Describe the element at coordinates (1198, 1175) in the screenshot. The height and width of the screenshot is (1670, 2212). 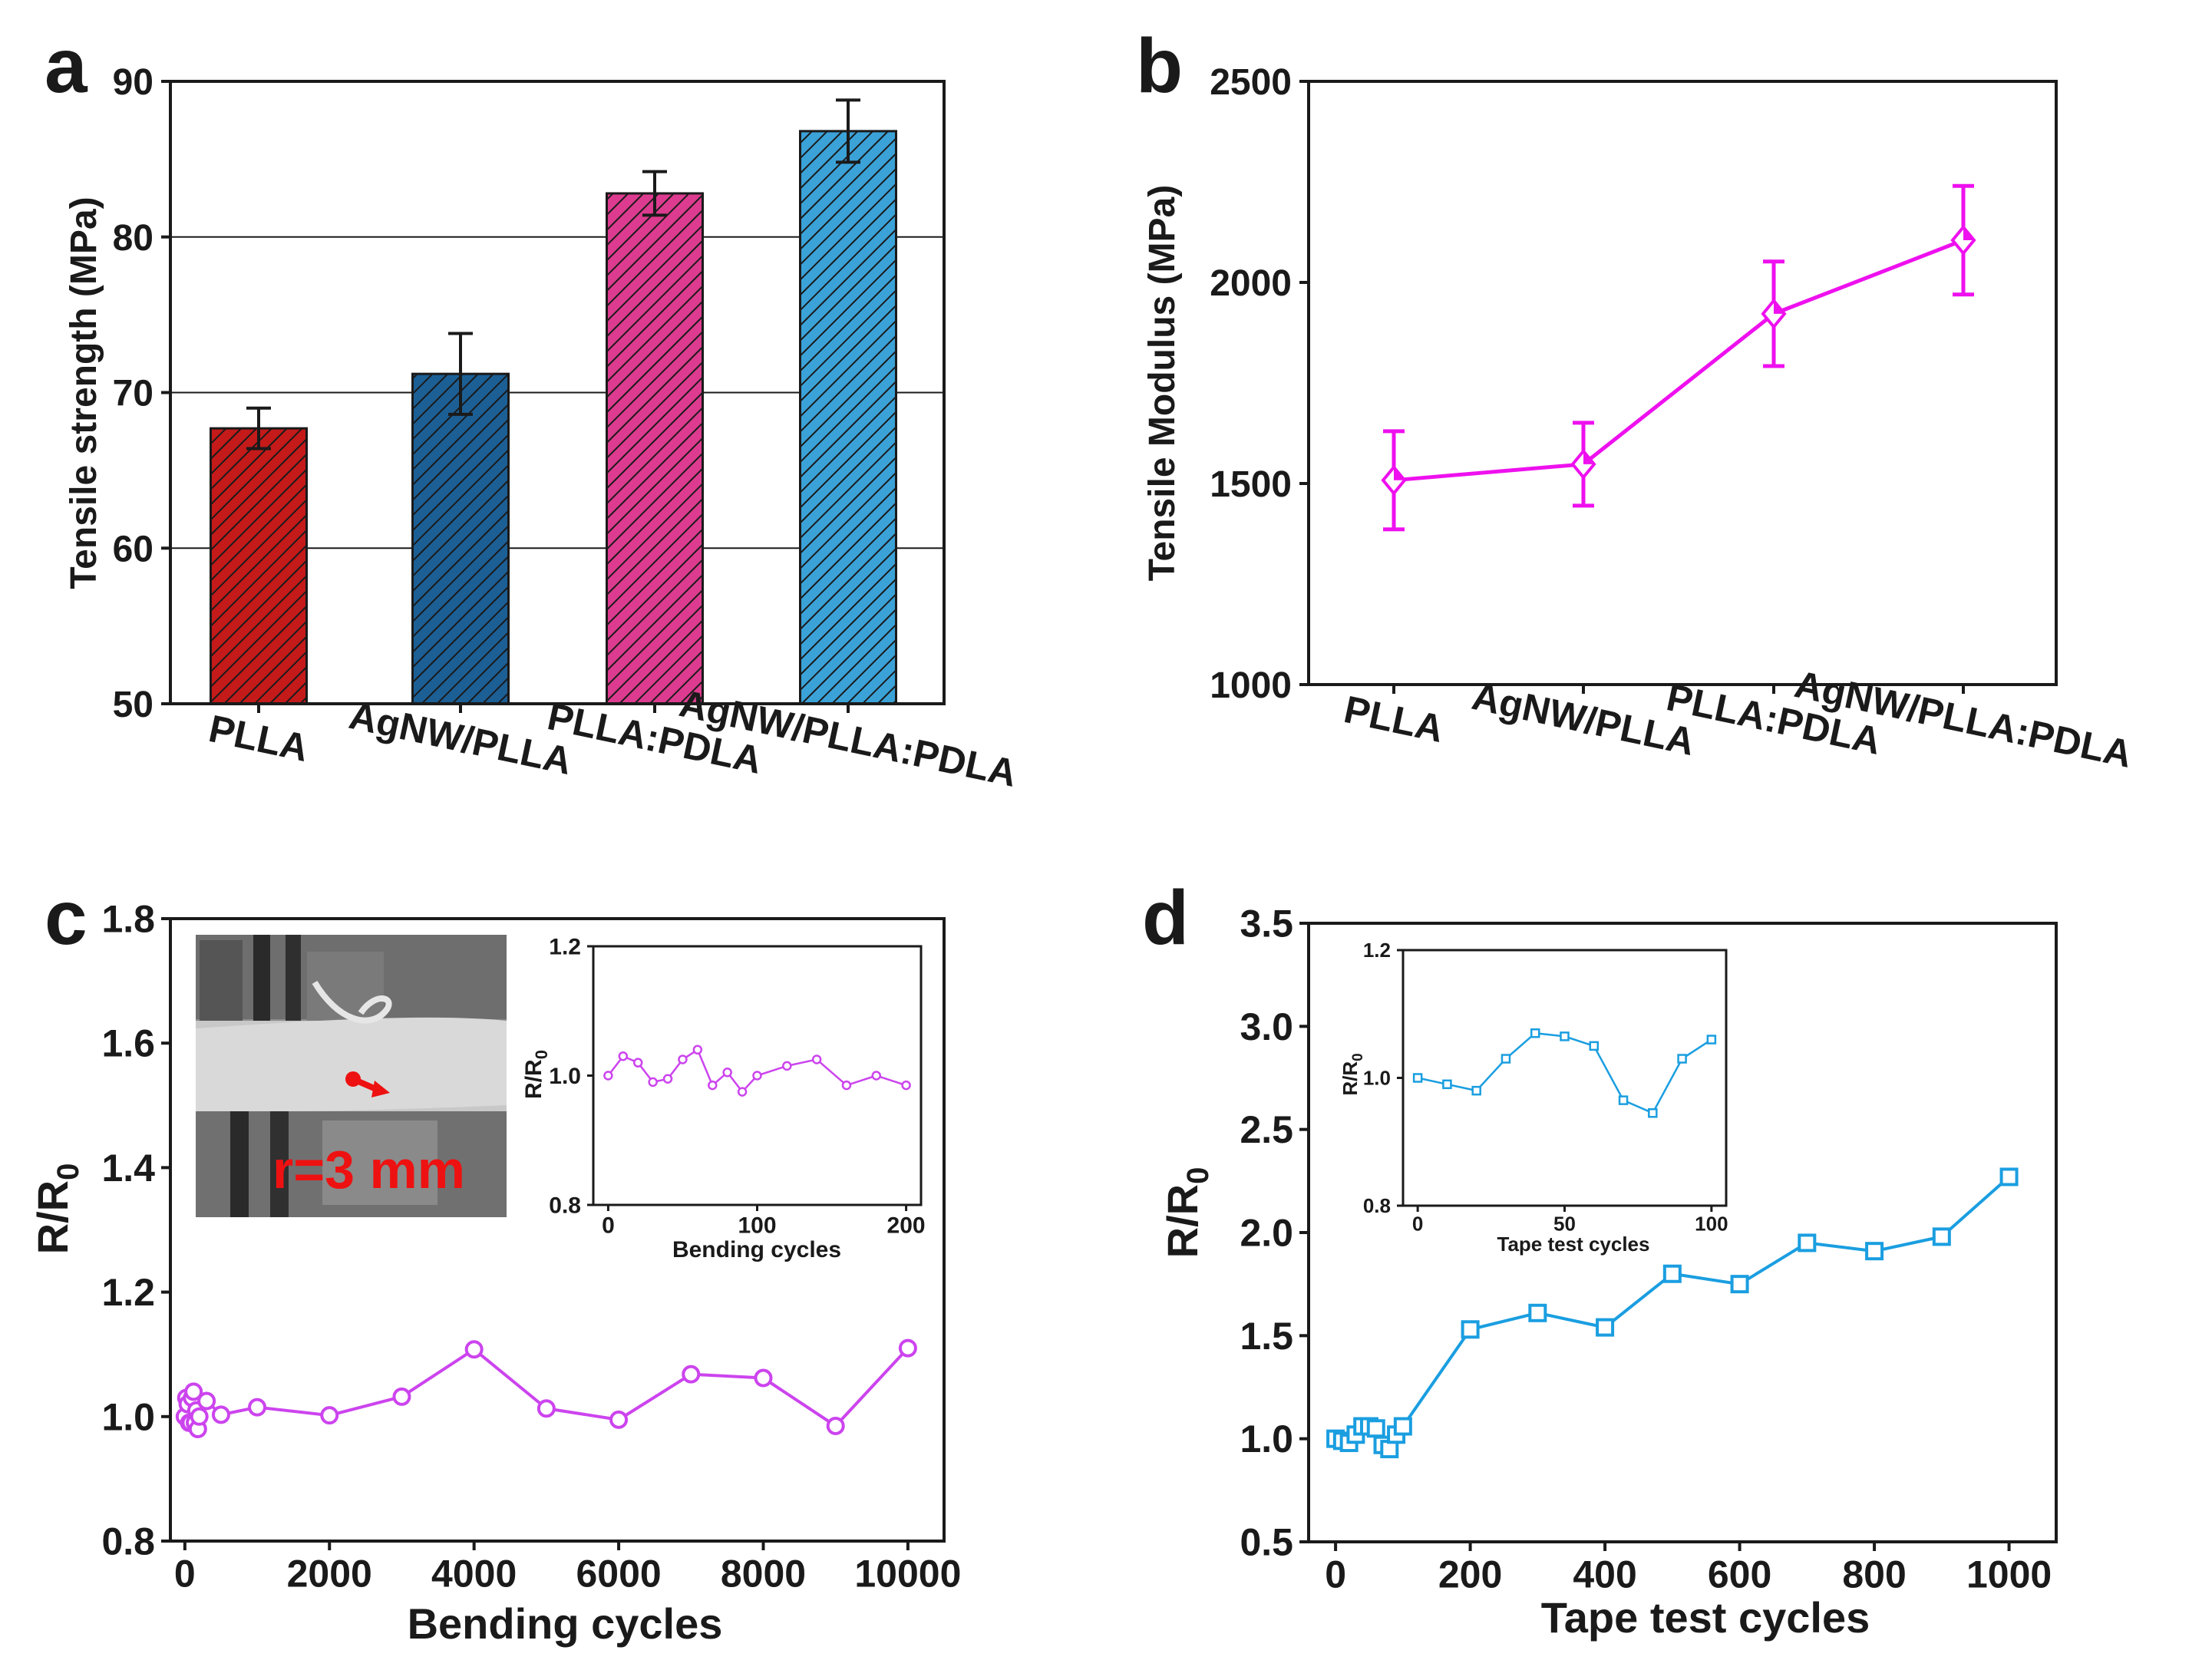
I see `y-axis-label-d-sub: 0` at that location.